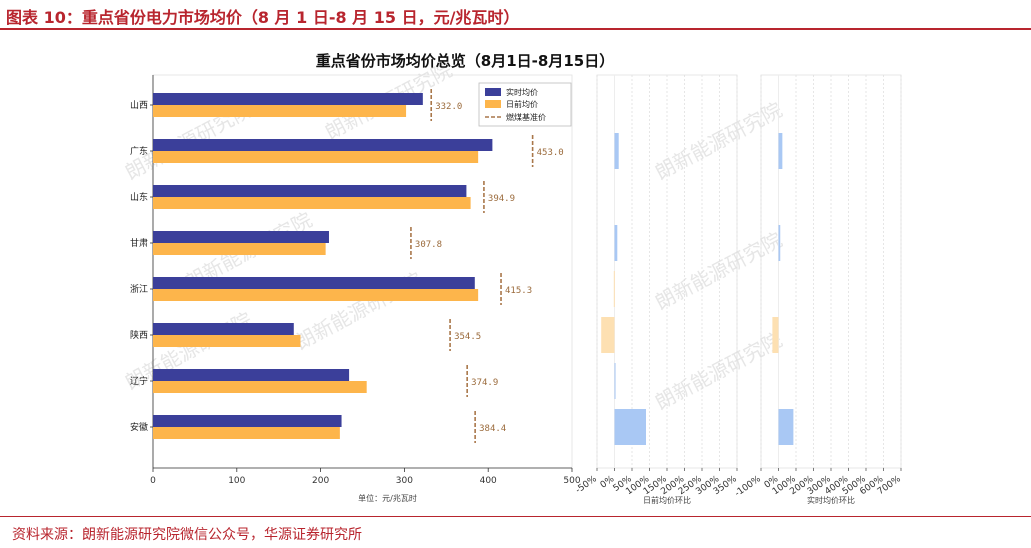  What do you see at coordinates (501, 199) in the screenshot?
I see `benchmark-value-label: 394.9` at bounding box center [501, 199].